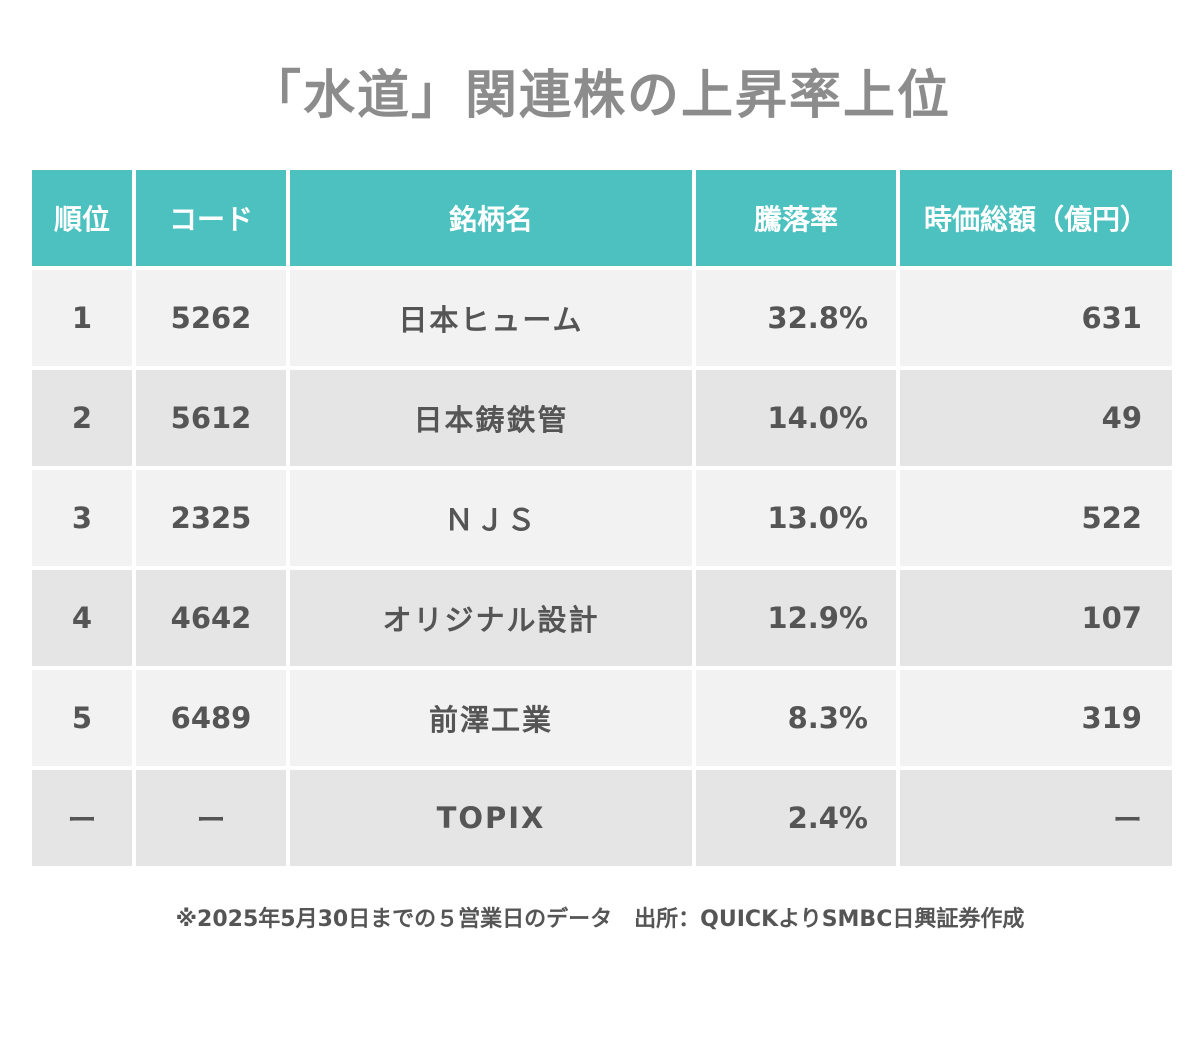 The image size is (1200, 1064). I want to click on cell-code: 6489, so click(211, 718).